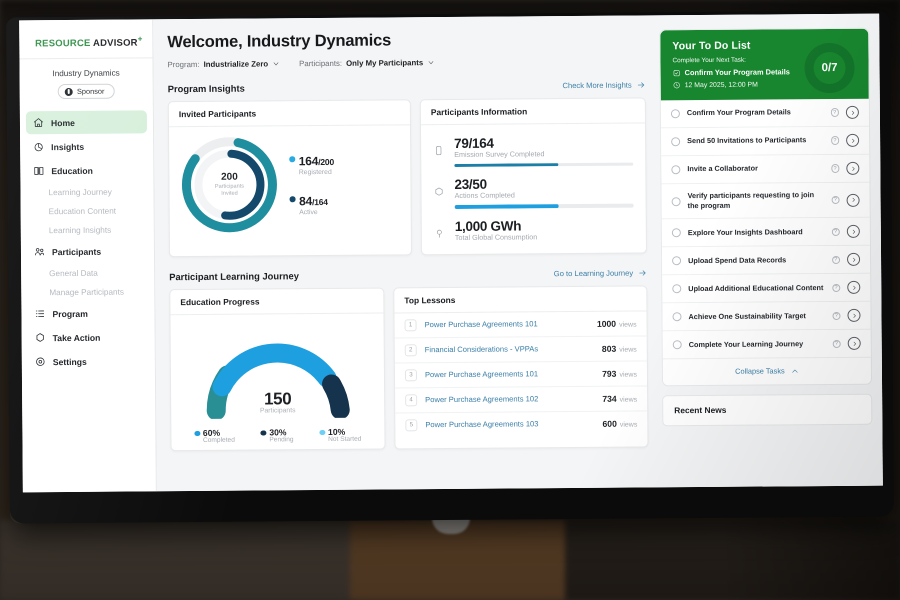 This screenshot has width=900, height=600. Describe the element at coordinates (86, 147) in the screenshot. I see `sidebar-item-insights: Insights` at that location.